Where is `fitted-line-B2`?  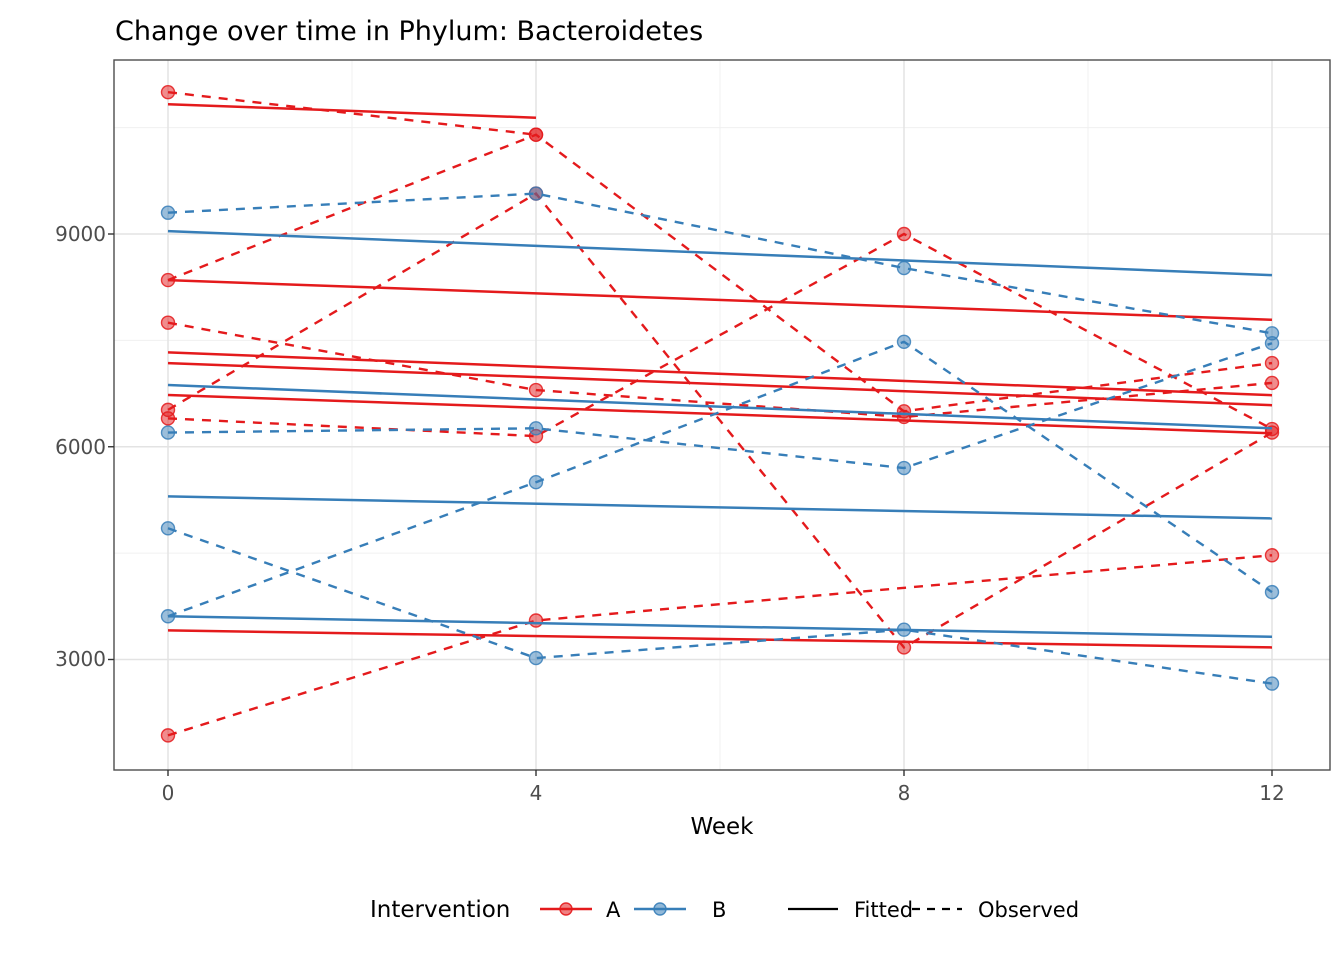 fitted-line-B2 is located at coordinates (720, 406).